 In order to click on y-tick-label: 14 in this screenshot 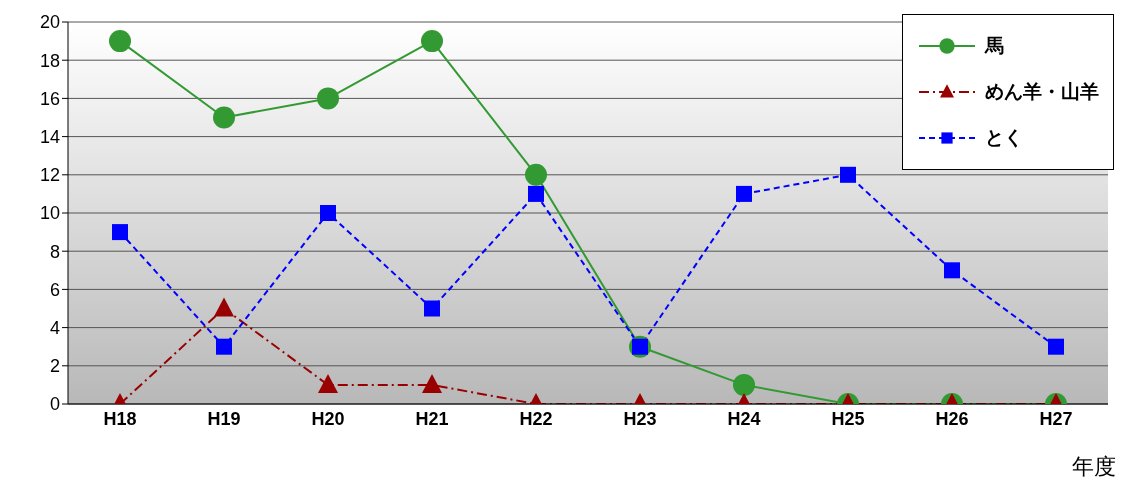, I will do `click(49, 136)`.